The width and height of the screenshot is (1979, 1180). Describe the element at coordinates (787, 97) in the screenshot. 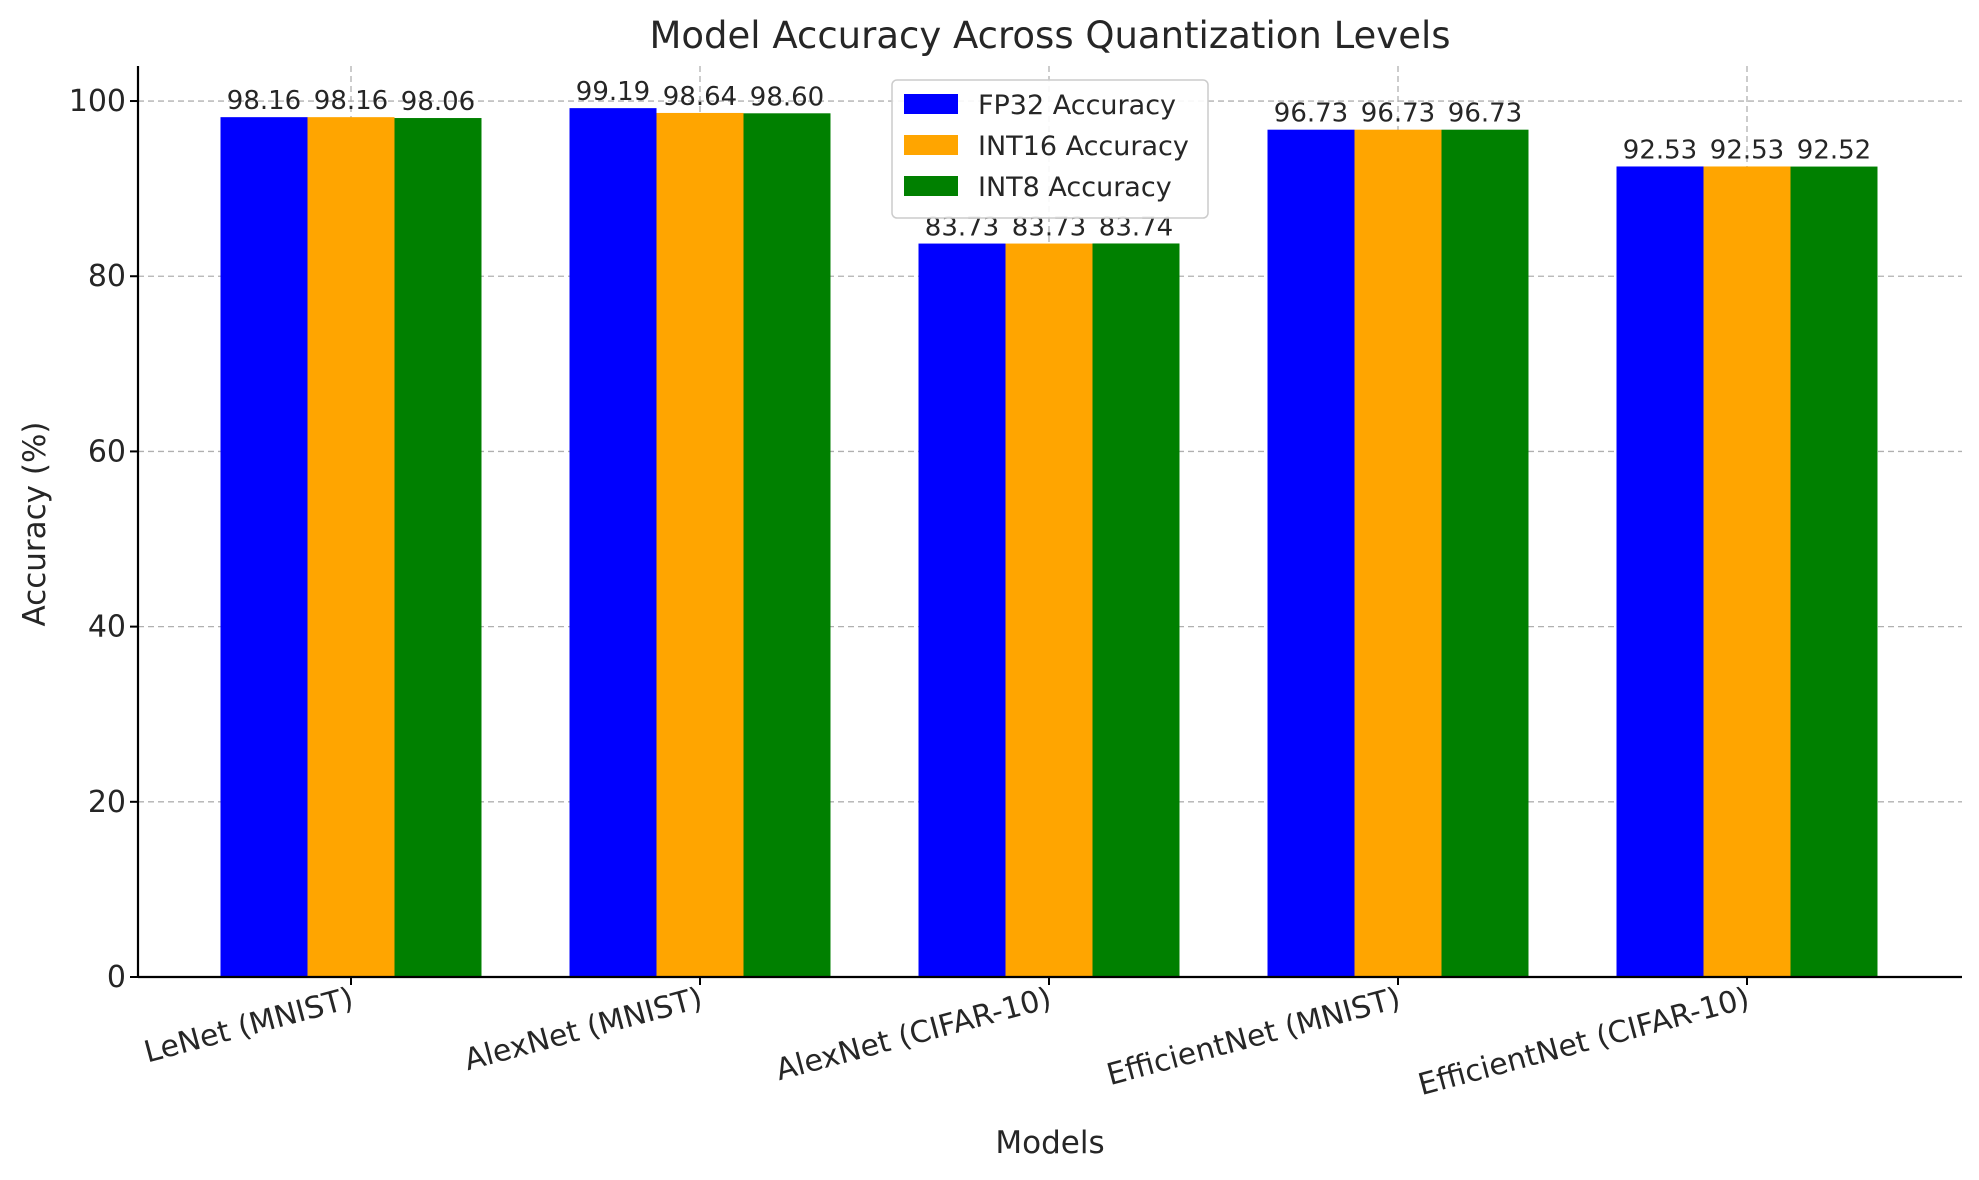

I see `bar-value-label: 98.60` at that location.